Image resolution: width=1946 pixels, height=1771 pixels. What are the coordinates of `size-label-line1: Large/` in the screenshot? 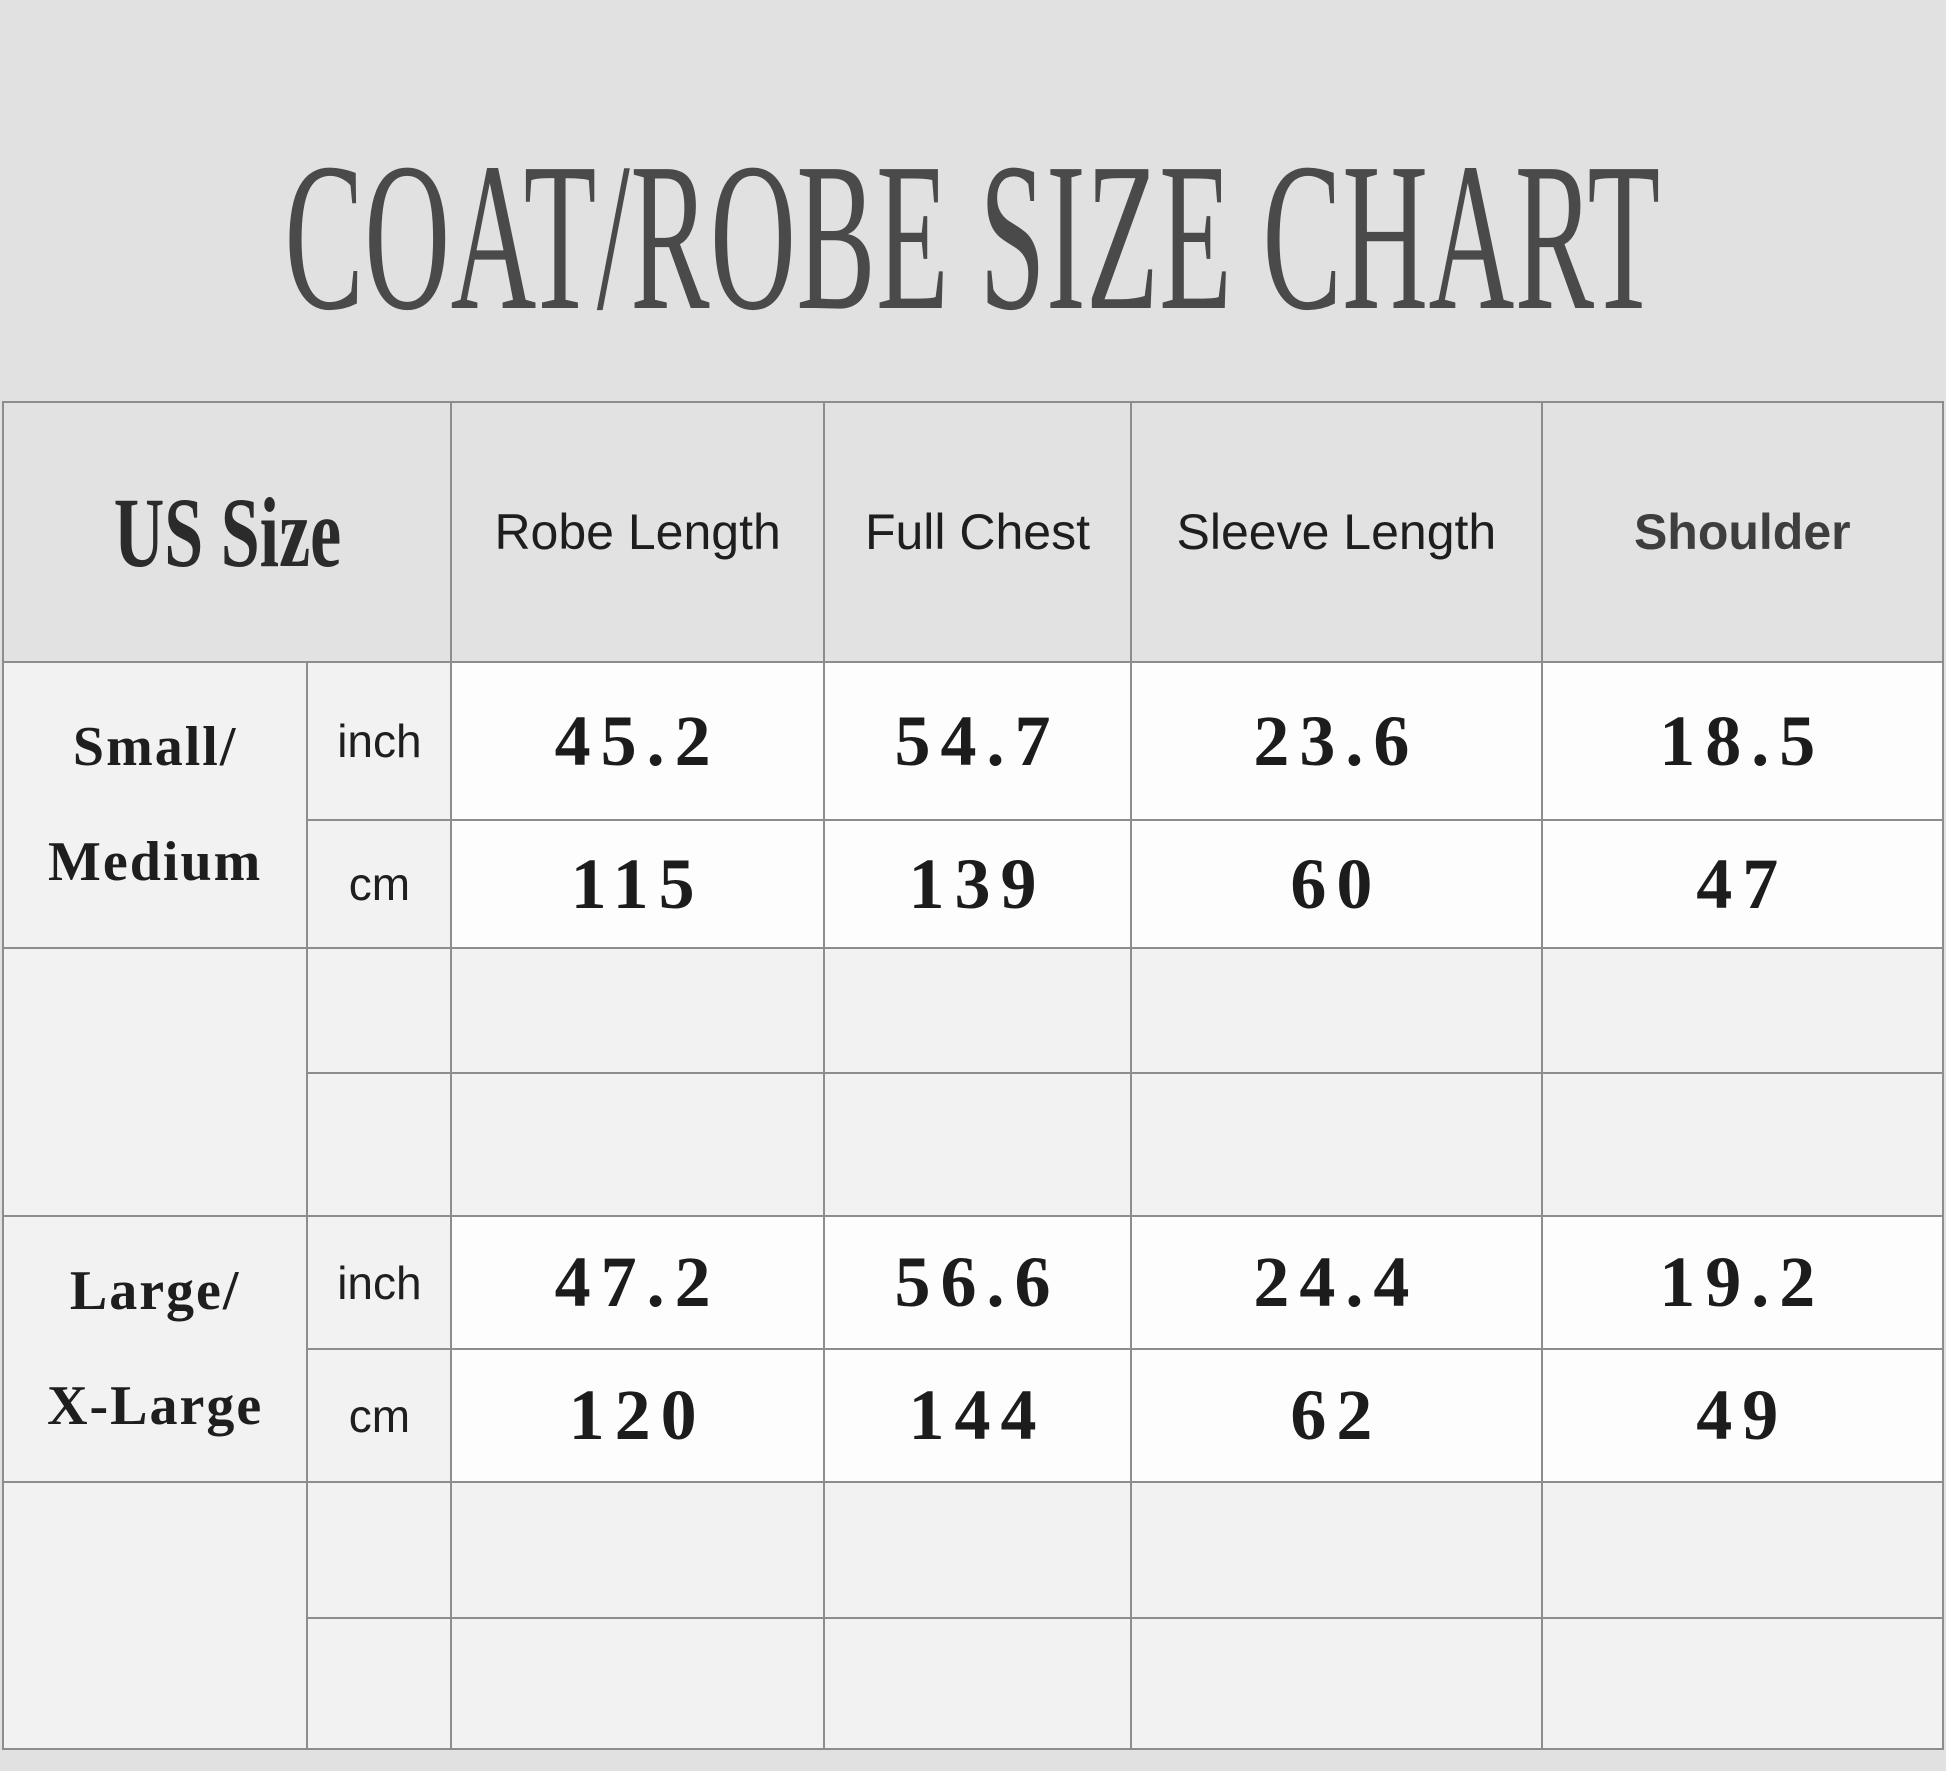 It's located at (155, 1291).